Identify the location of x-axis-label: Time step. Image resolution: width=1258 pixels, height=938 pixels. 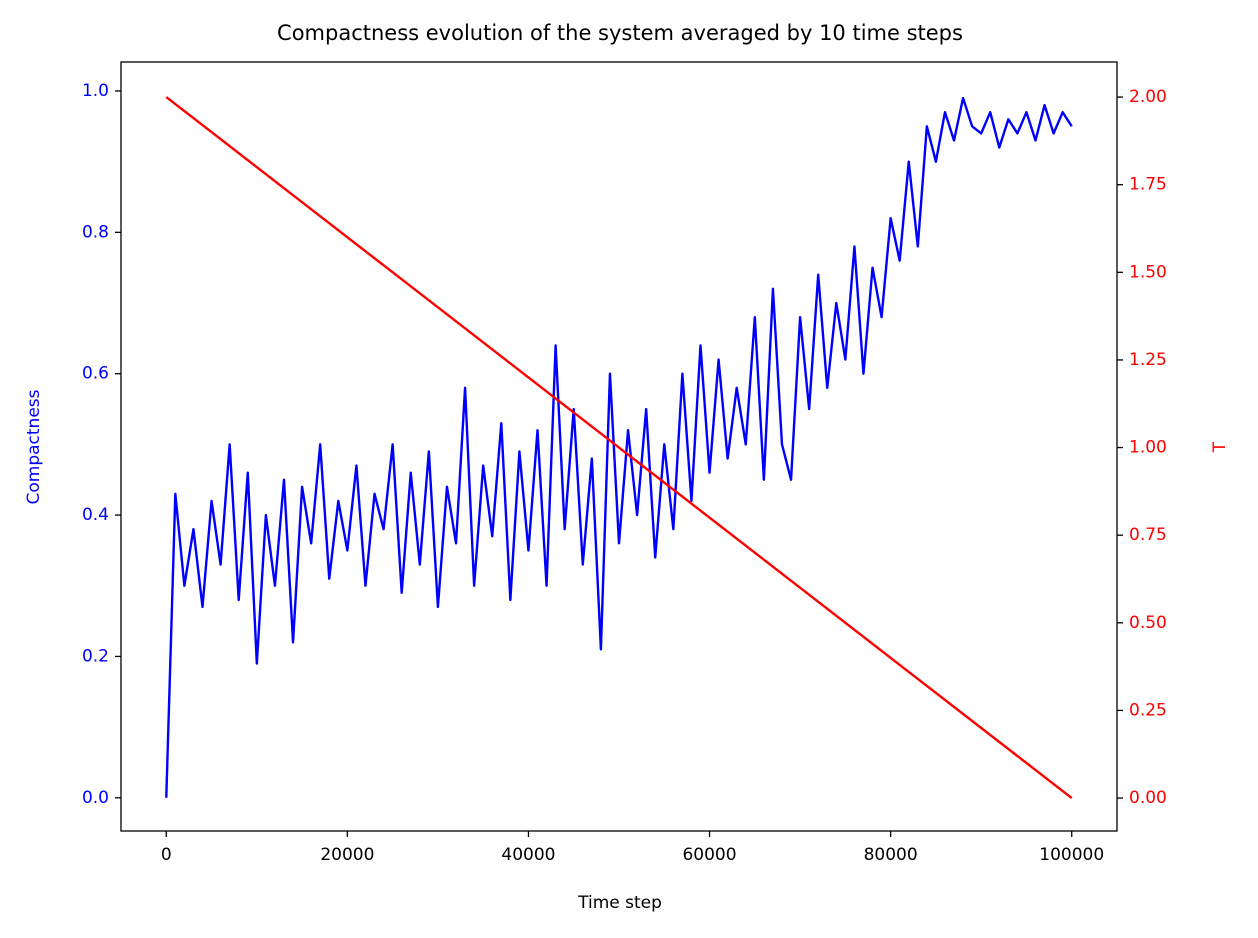
(619, 903).